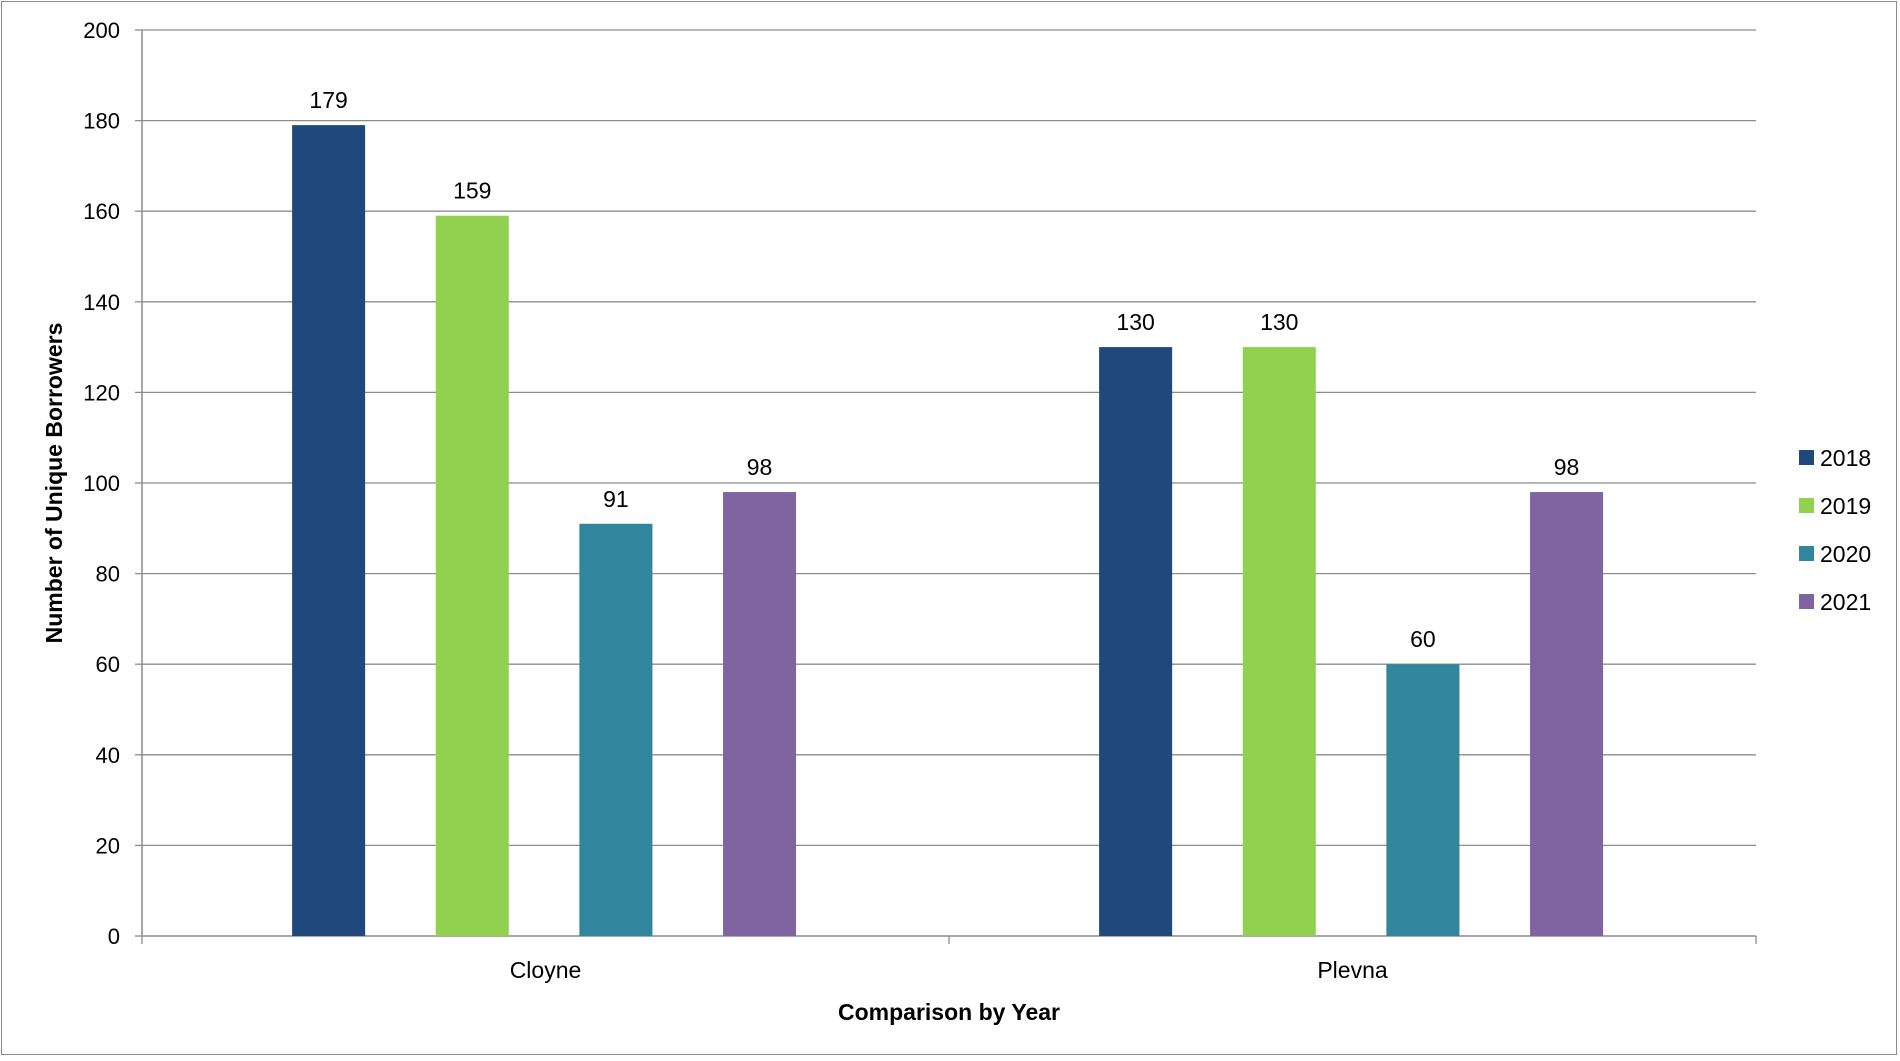  Describe the element at coordinates (1806, 601) in the screenshot. I see `legend-swatch-2021` at that location.